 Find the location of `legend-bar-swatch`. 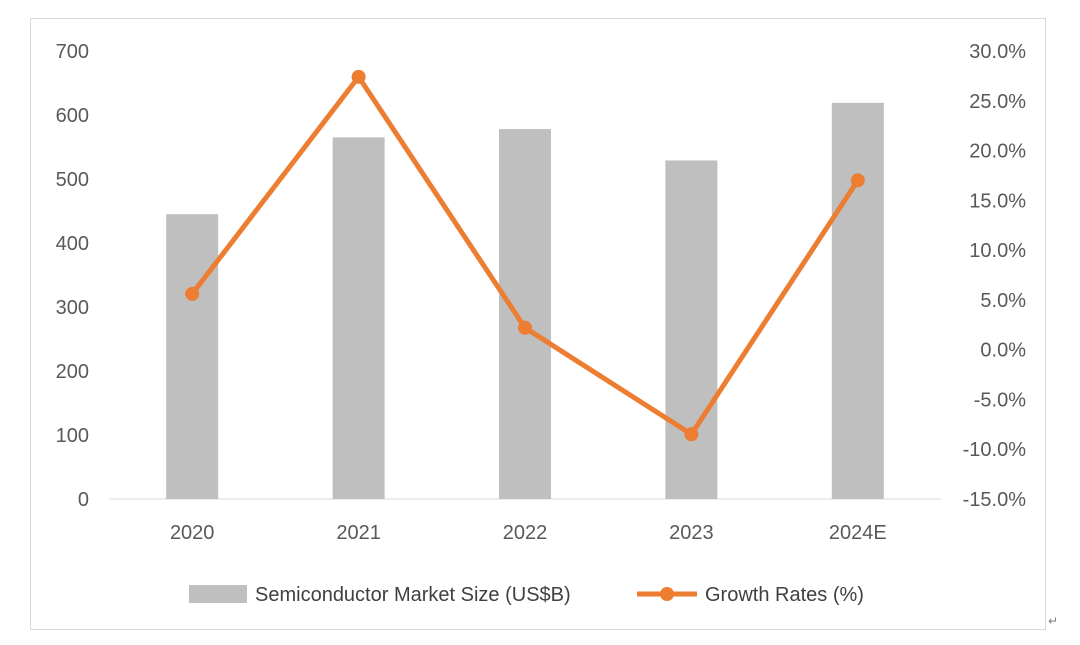

legend-bar-swatch is located at coordinates (218, 594).